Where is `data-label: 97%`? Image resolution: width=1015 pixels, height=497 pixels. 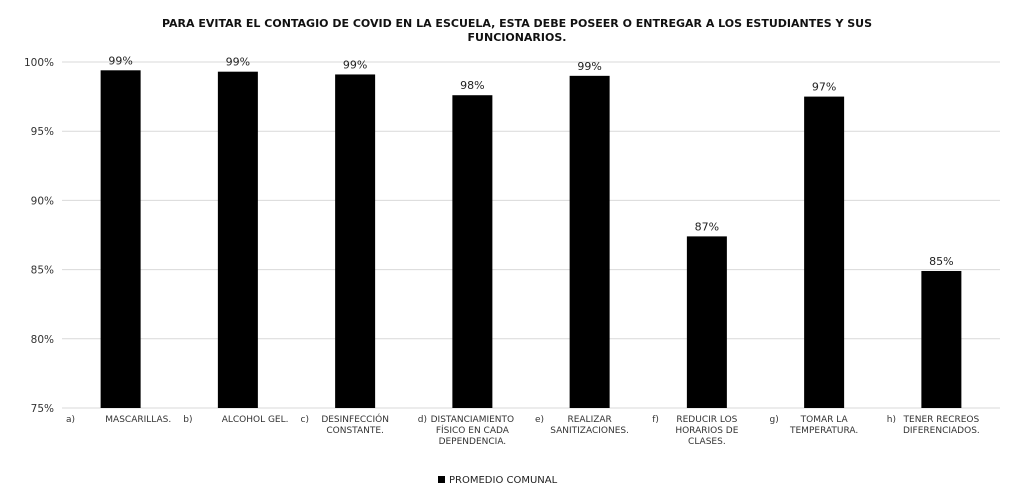 data-label: 97% is located at coordinates (824, 87).